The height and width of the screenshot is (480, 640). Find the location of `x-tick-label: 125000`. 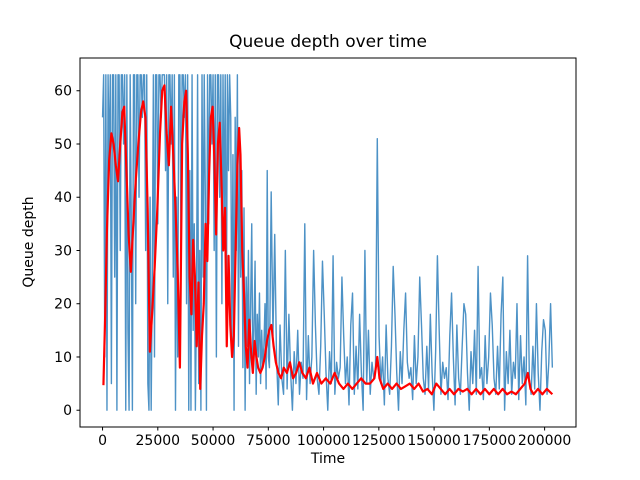

x-tick-label: 125000 is located at coordinates (378, 441).